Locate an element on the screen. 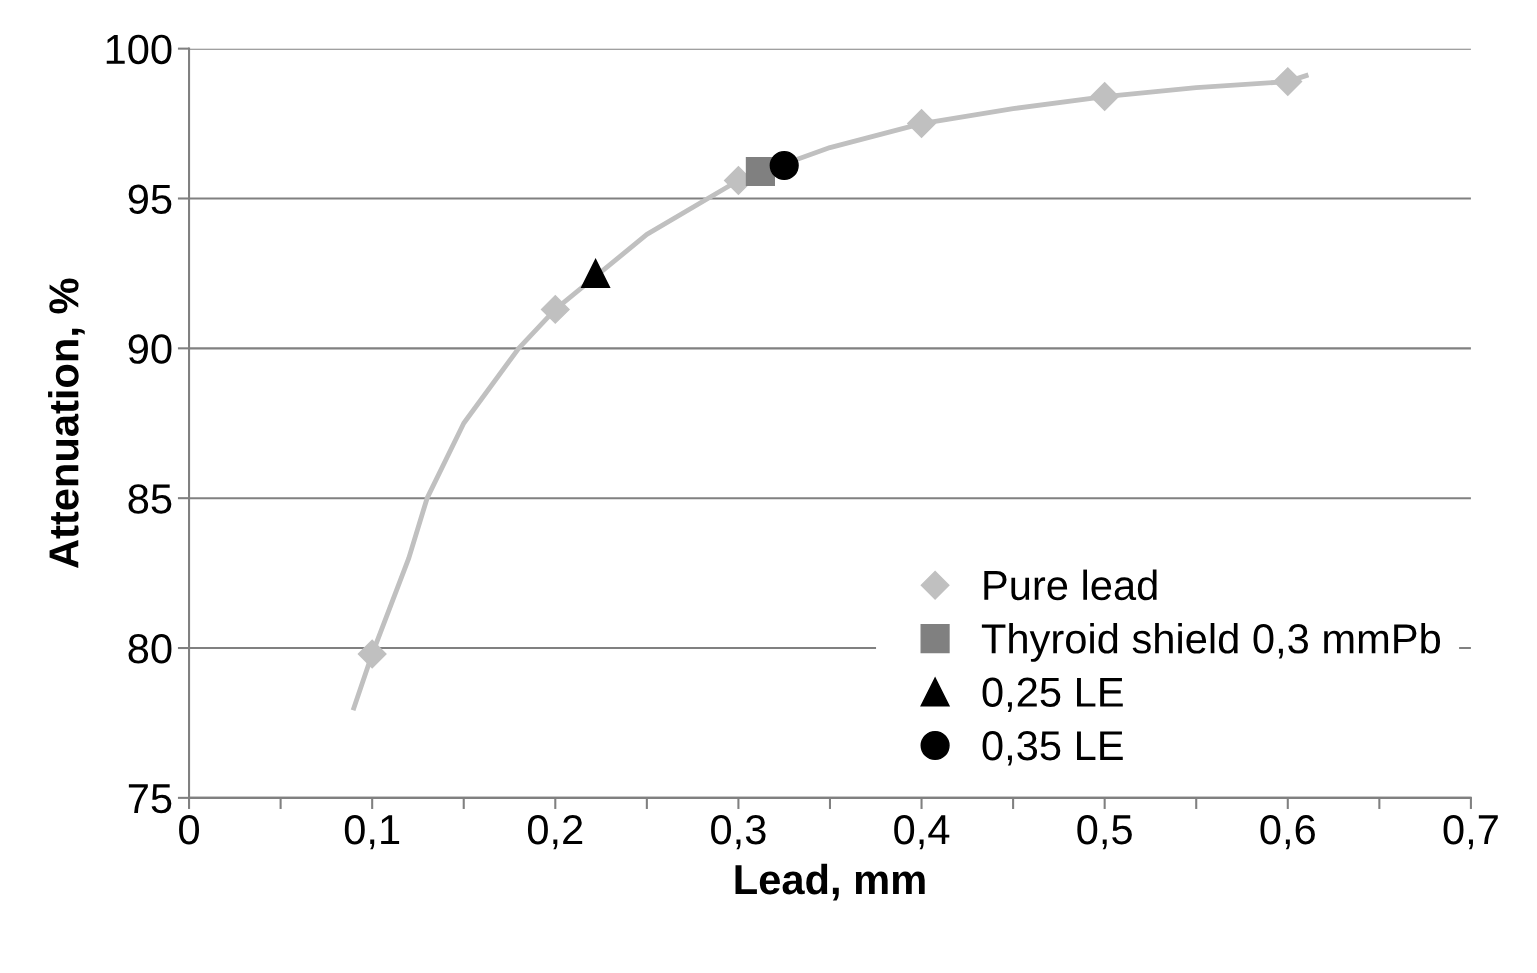 The height and width of the screenshot is (973, 1537). x-tick-label: 0,6 is located at coordinates (1287, 832).